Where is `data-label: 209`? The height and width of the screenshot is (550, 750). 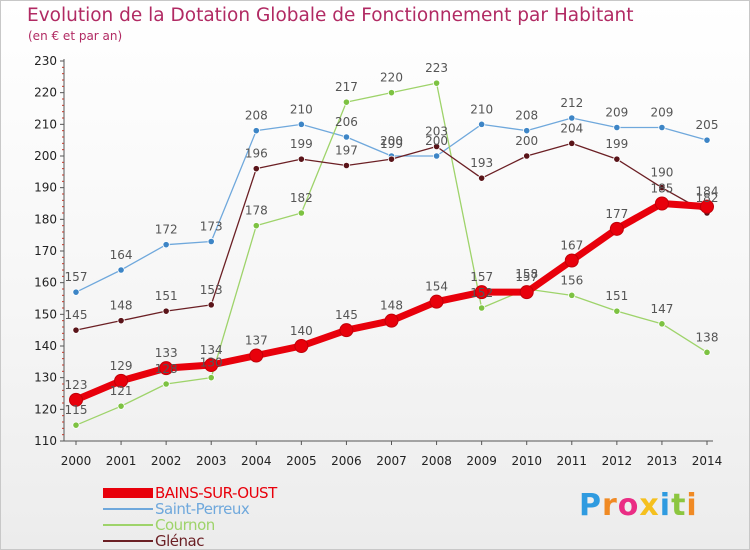 data-label: 209 is located at coordinates (661, 113).